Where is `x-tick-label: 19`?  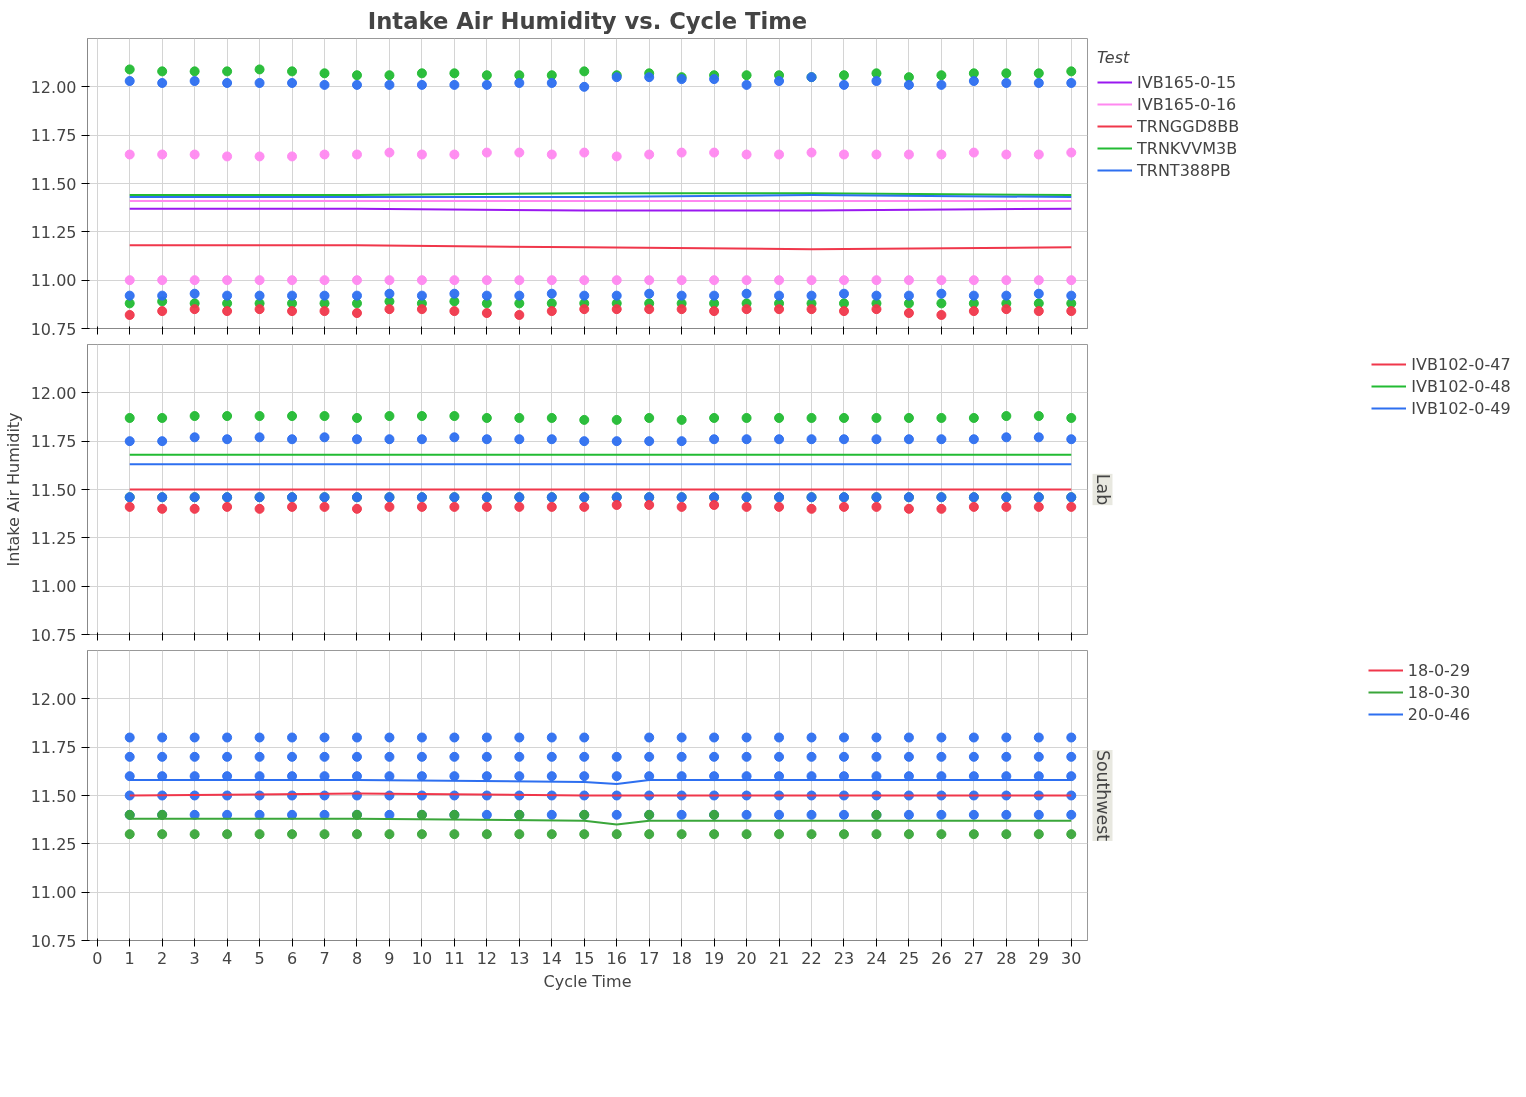
x-tick-label: 19 is located at coordinates (714, 958).